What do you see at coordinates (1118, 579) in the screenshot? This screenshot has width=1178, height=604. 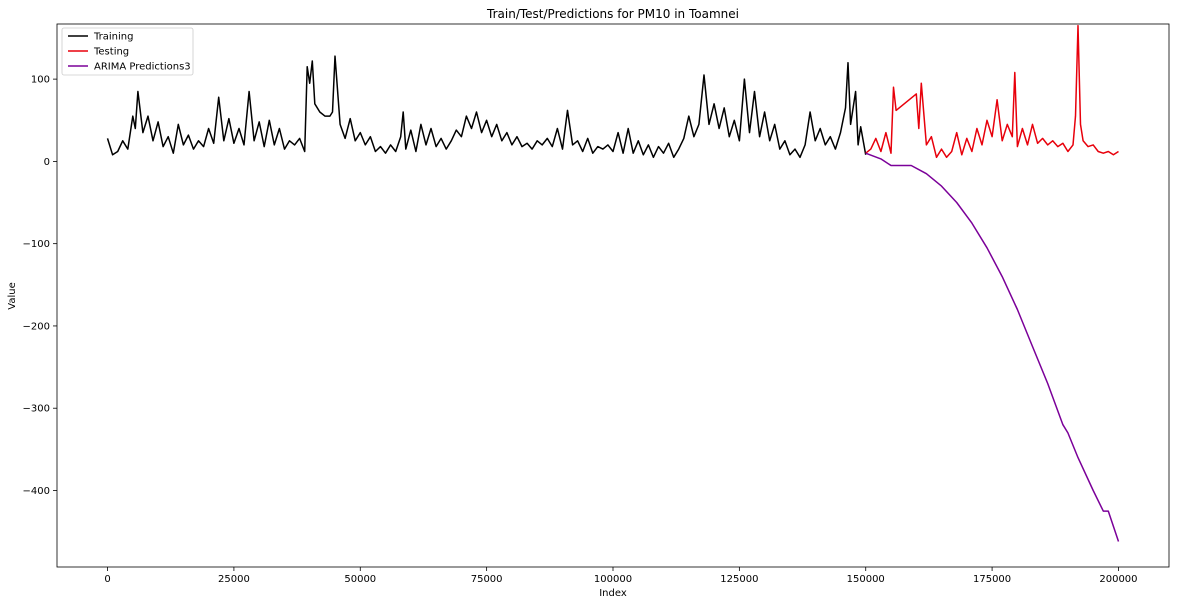 I see `x-tick-label: 200000` at bounding box center [1118, 579].